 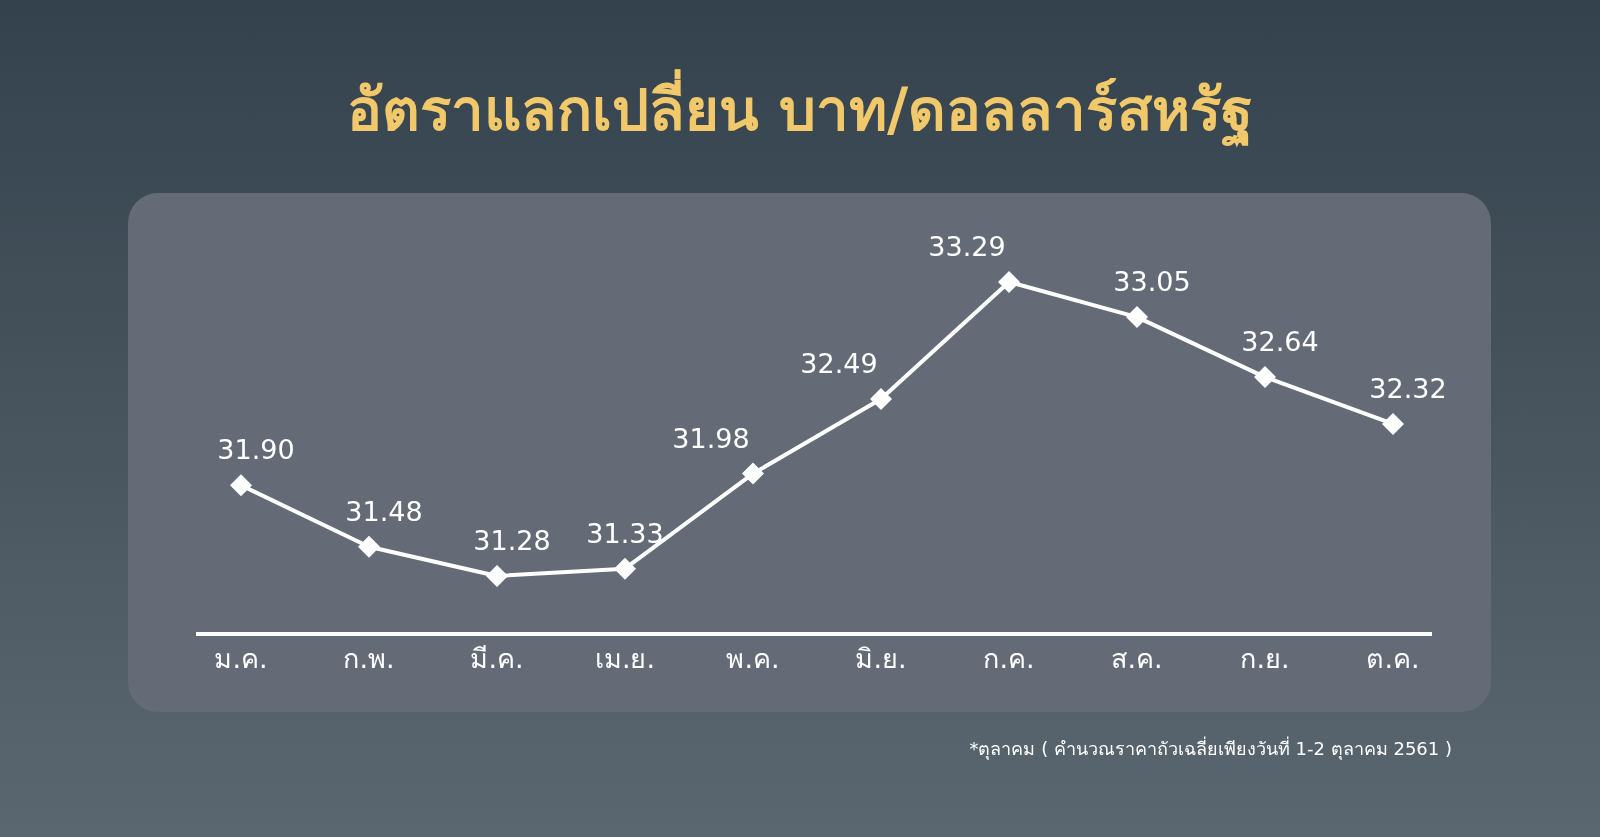 What do you see at coordinates (839, 364) in the screenshot?
I see `data-label: 32.49` at bounding box center [839, 364].